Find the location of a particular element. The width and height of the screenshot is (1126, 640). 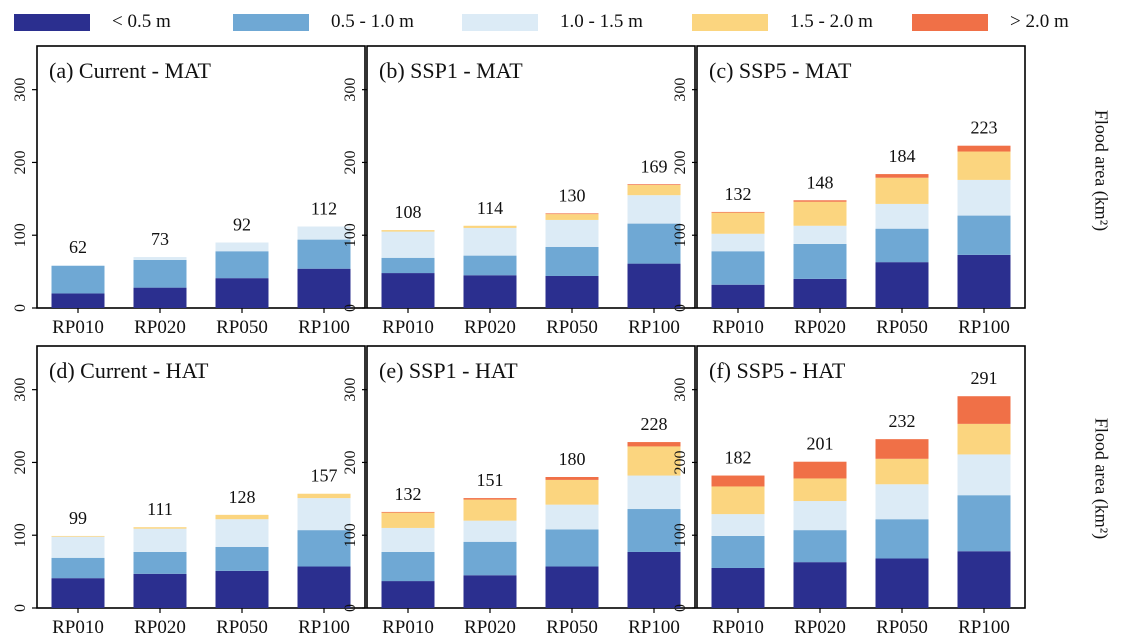

bar-total-label: 92 is located at coordinates (242, 225).